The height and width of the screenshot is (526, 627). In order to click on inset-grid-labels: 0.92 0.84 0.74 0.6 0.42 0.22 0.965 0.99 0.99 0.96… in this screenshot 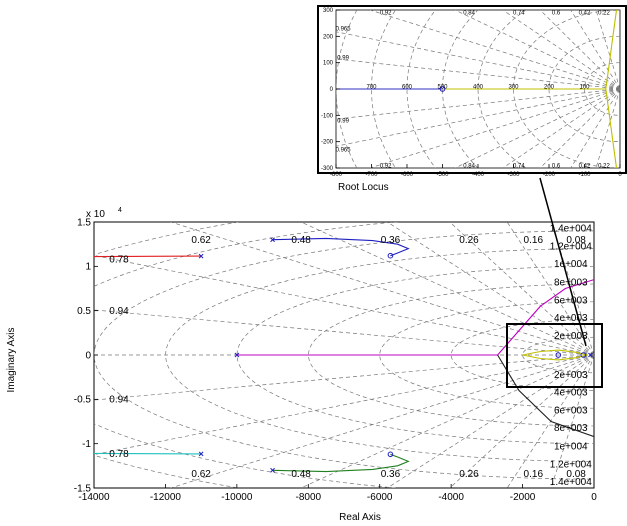, I will do `click(473, 90)`.